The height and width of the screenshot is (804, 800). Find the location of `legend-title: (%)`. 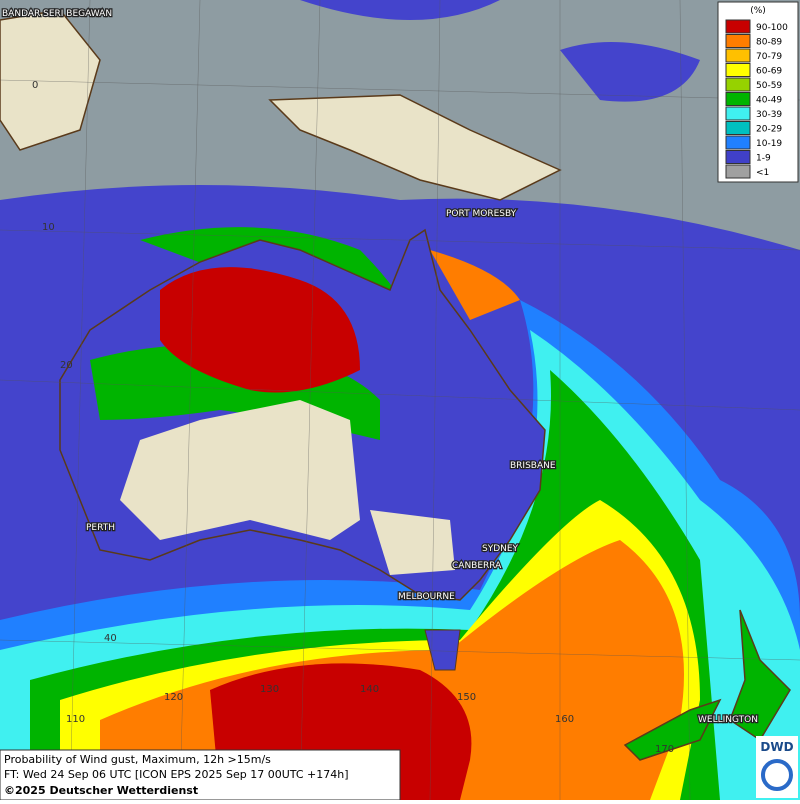

legend-title: (%) is located at coordinates (758, 11).